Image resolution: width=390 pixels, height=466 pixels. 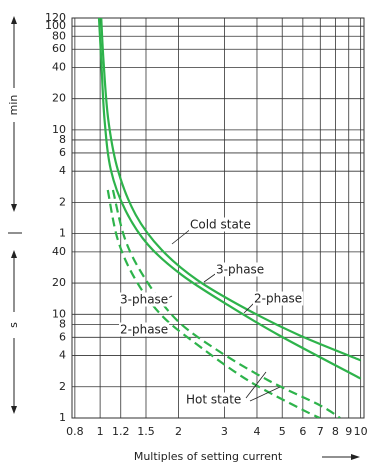 What do you see at coordinates (208, 456) in the screenshot?
I see `x-axis-label: Multiples of setting current` at bounding box center [208, 456].